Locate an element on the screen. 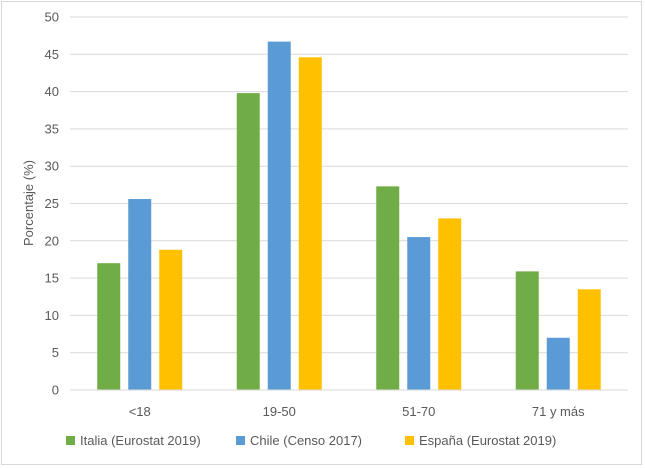  x-tick-label: <18 is located at coordinates (140, 411).